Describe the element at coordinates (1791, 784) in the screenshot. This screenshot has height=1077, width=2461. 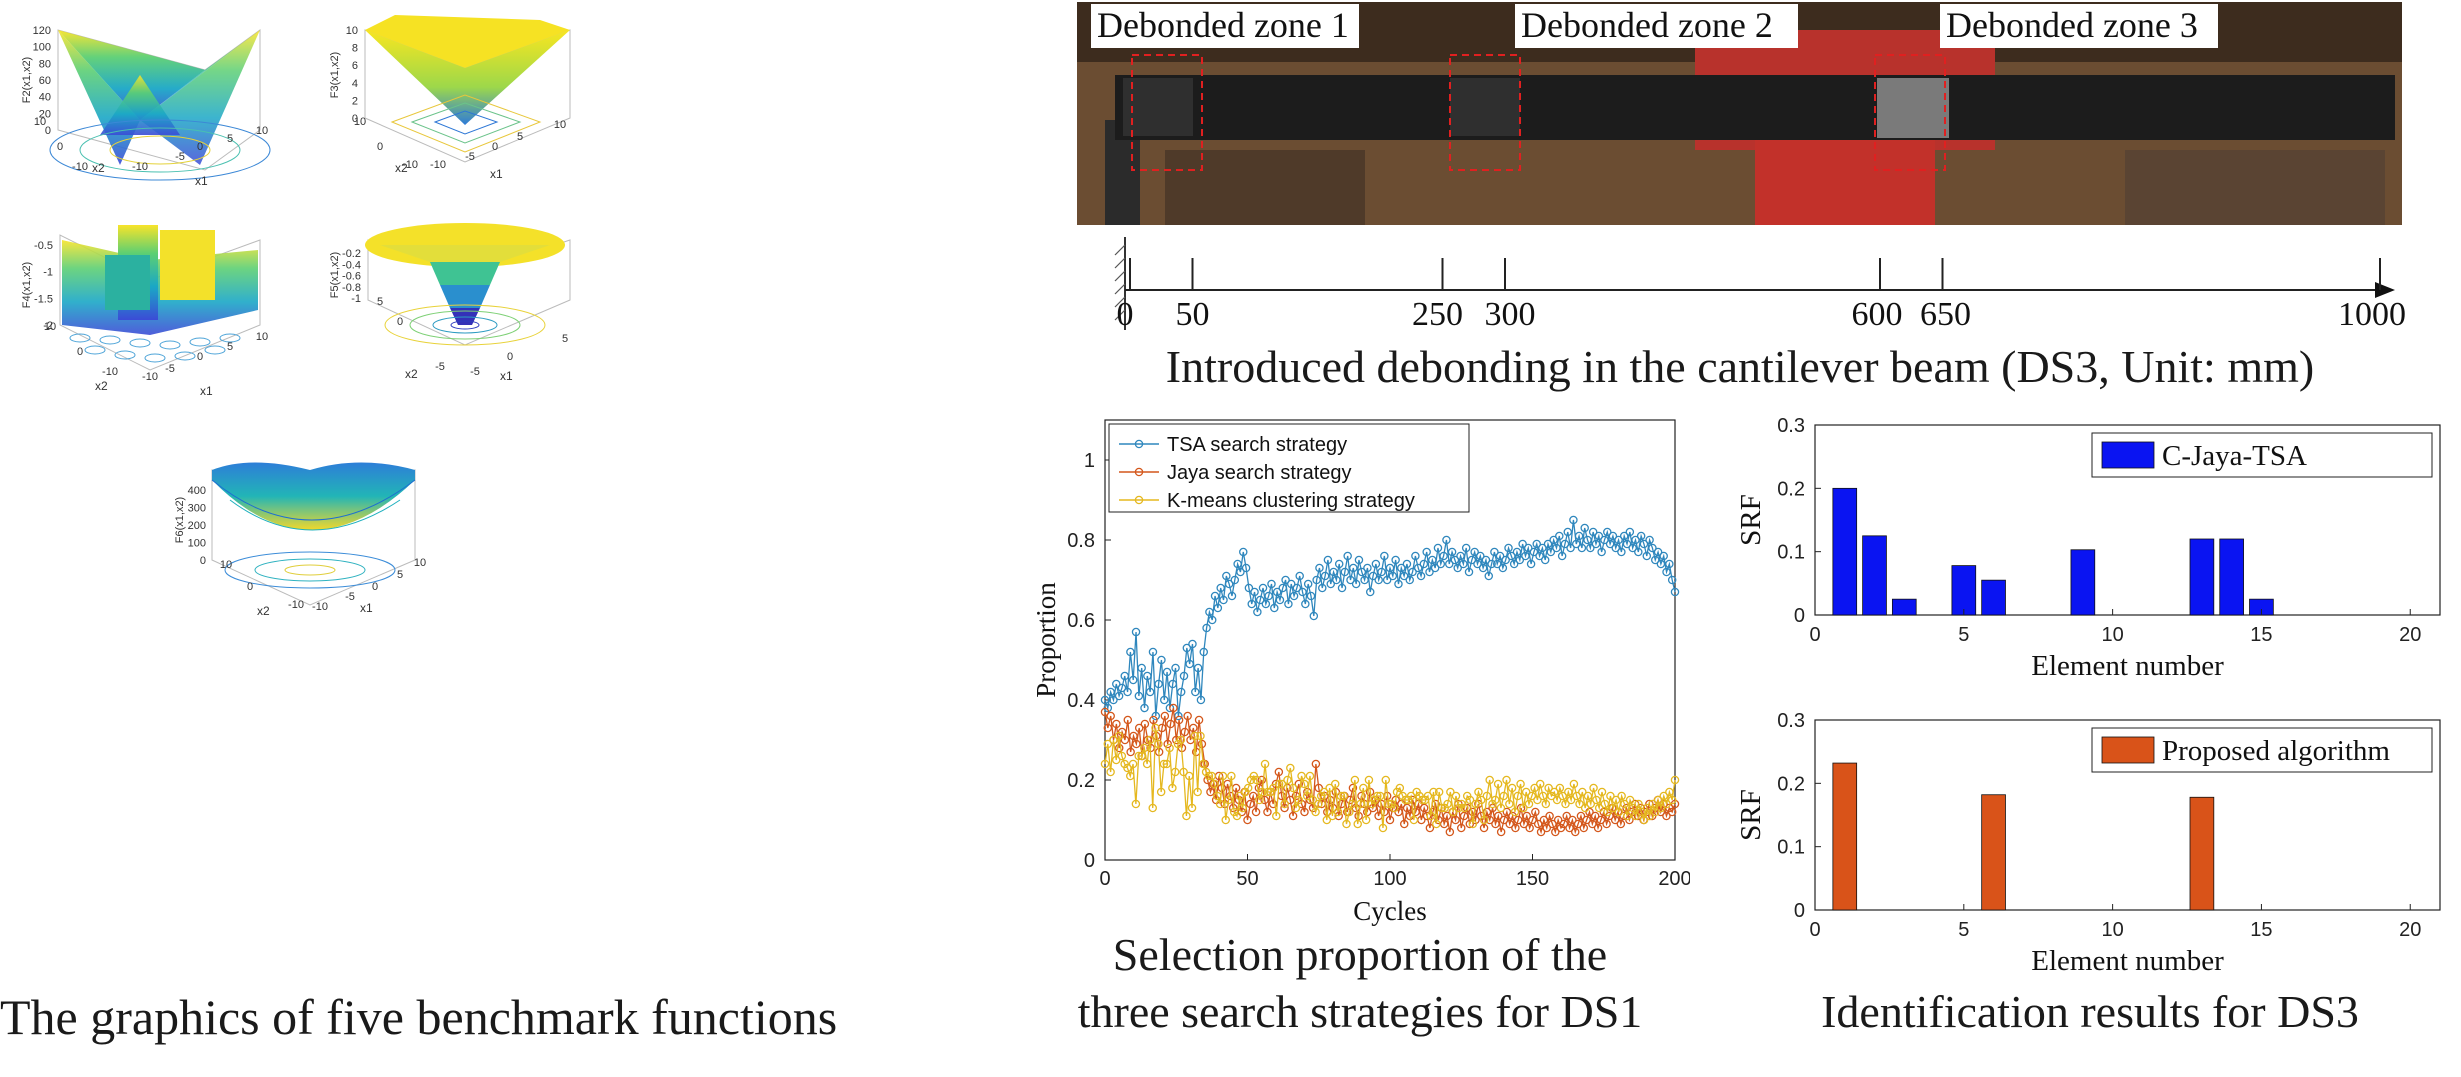
I see `y-tick-label: 0.2` at that location.